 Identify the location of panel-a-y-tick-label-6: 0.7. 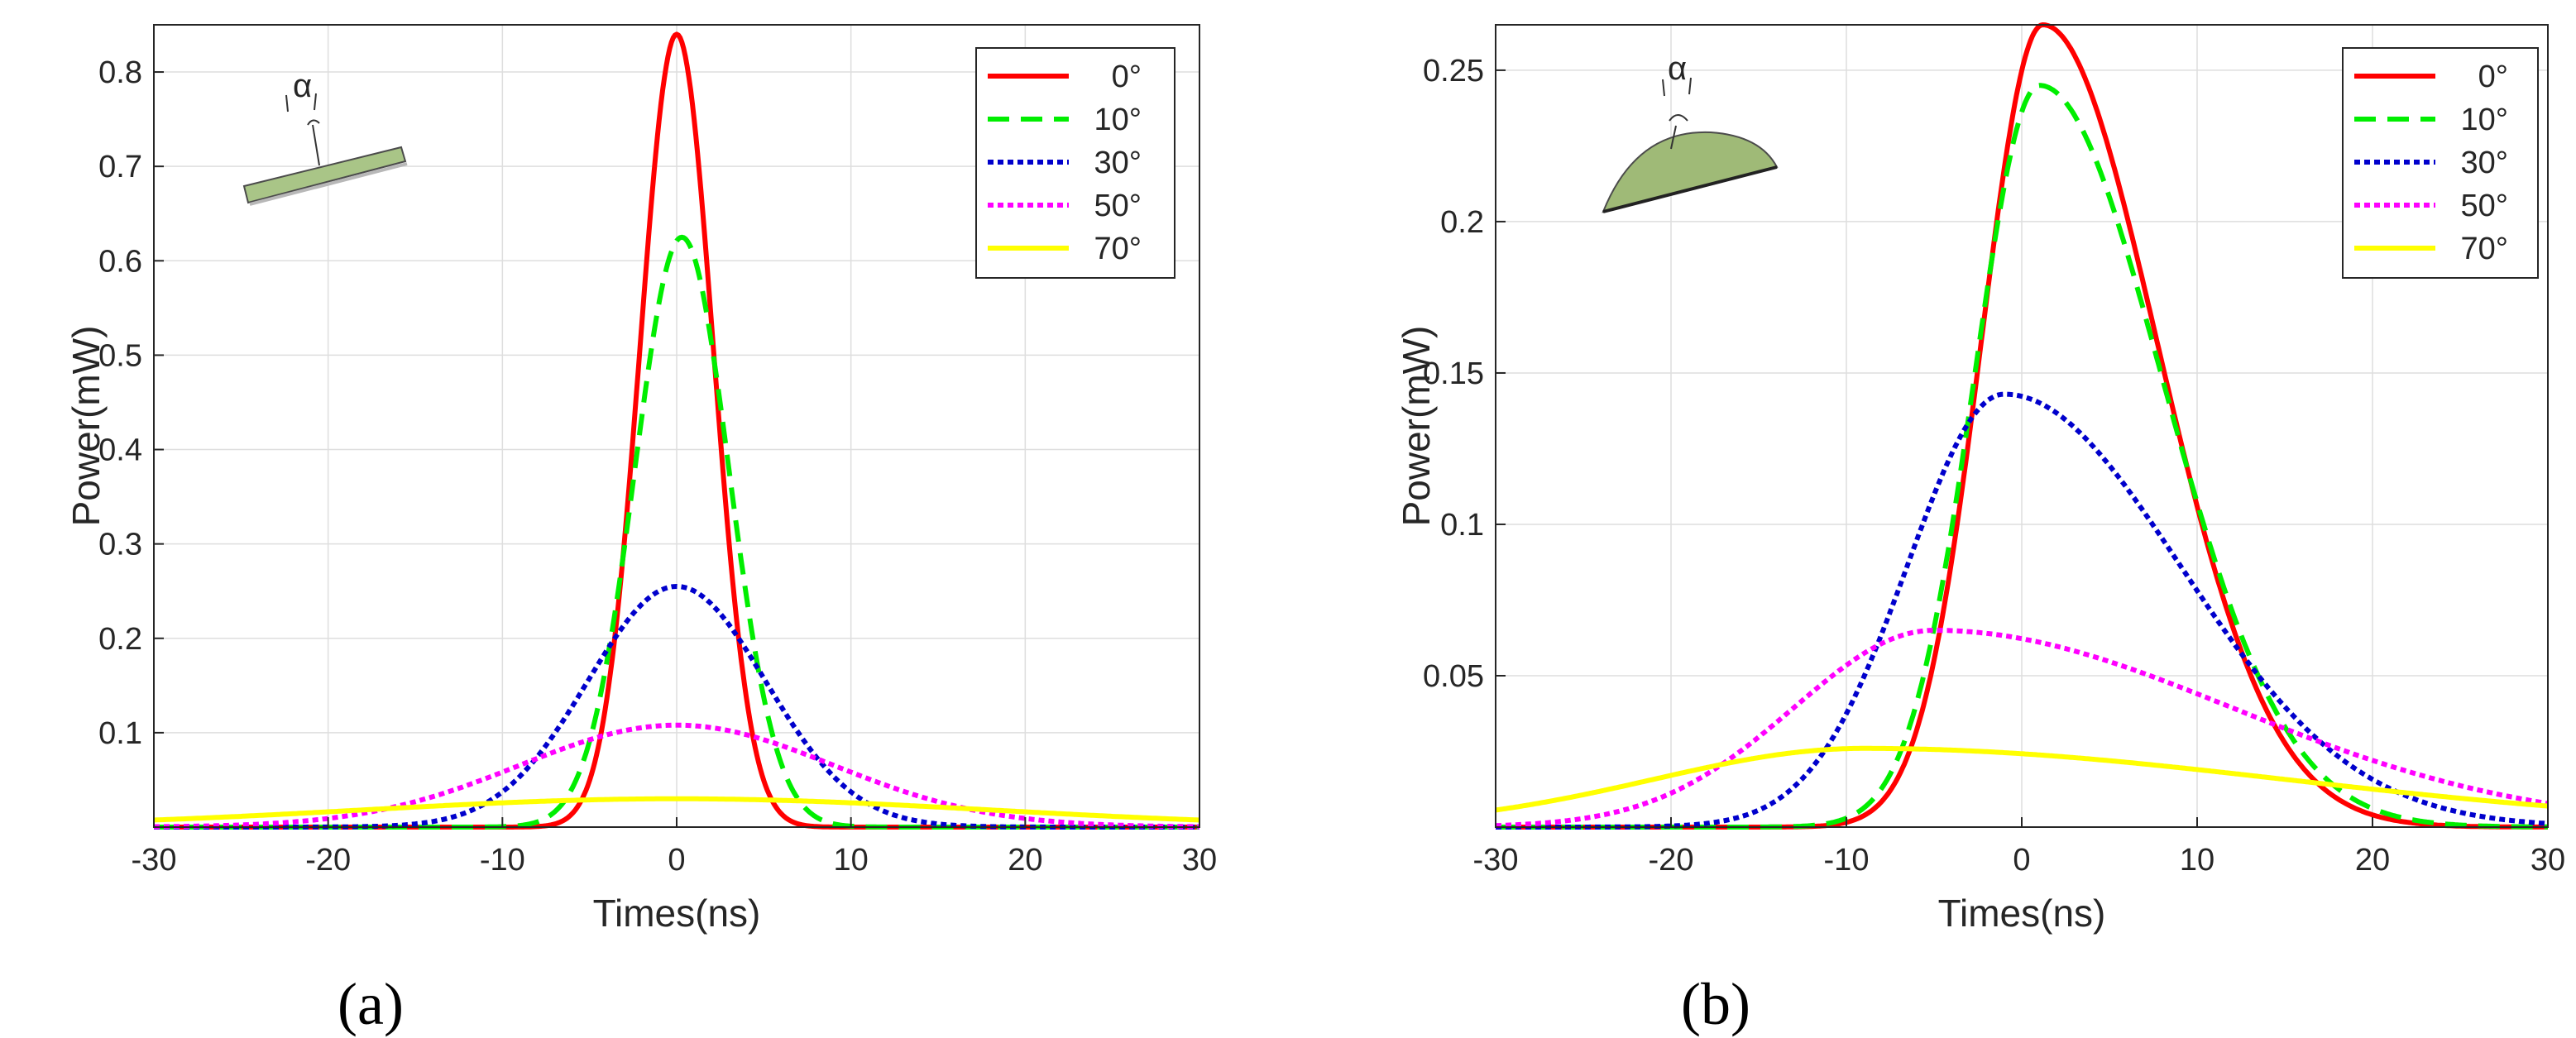
(120, 167).